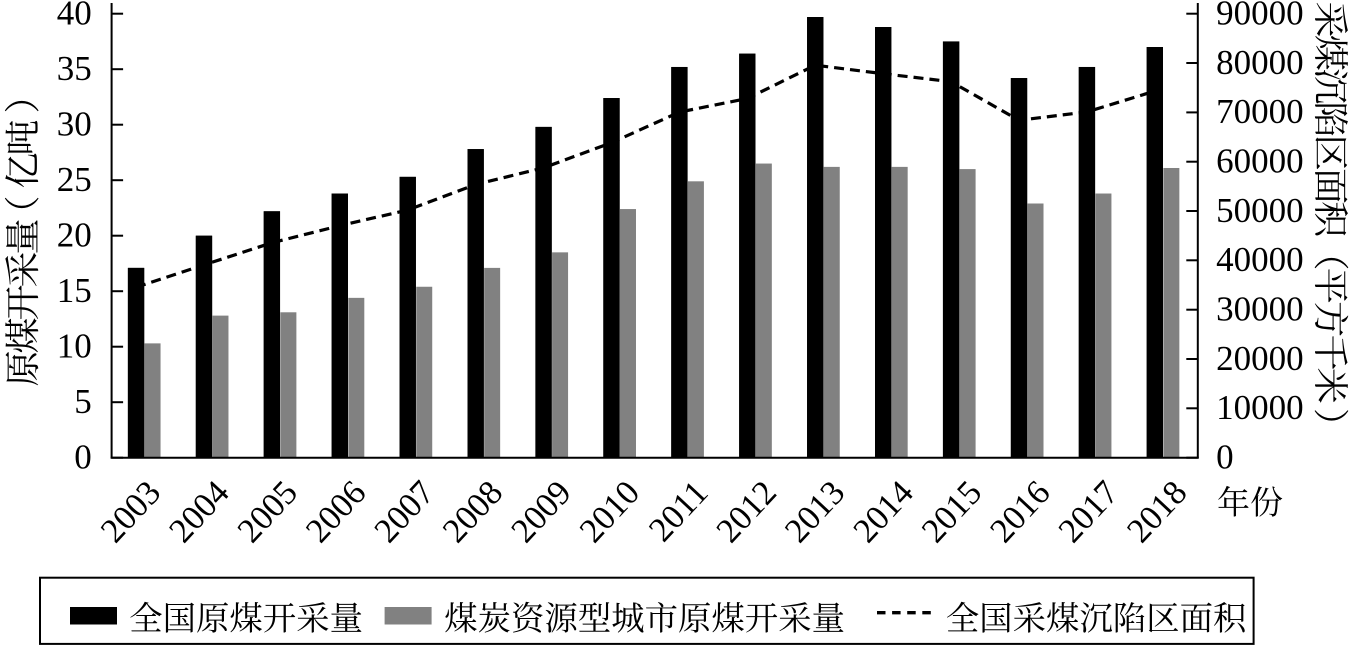 This screenshot has height=650, width=1351. What do you see at coordinates (1260, 407) in the screenshot?
I see `svg-text: 10000` at bounding box center [1260, 407].